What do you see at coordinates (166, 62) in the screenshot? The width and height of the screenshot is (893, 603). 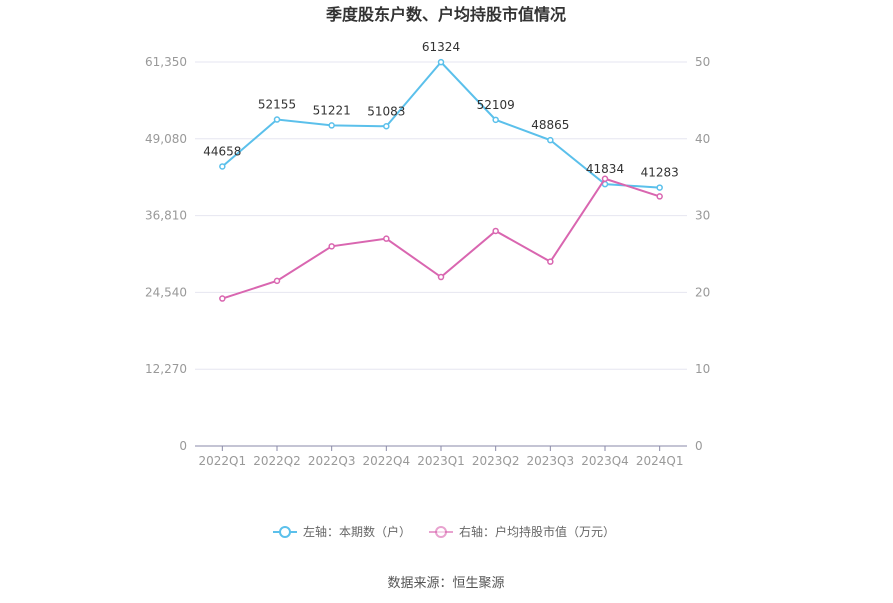 I see `y-left-tick-label: 61,350` at bounding box center [166, 62].